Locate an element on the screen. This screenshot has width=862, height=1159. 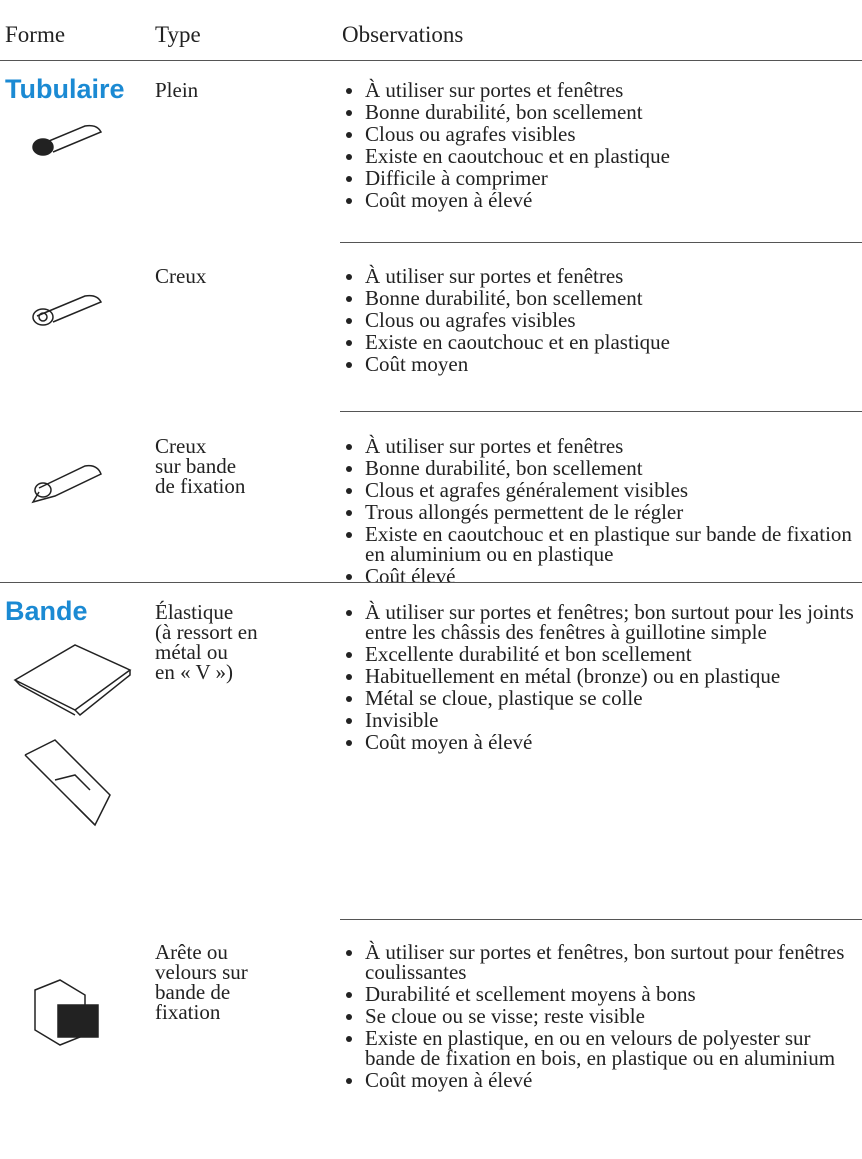
type-line: en « V ») is located at coordinates (194, 672).